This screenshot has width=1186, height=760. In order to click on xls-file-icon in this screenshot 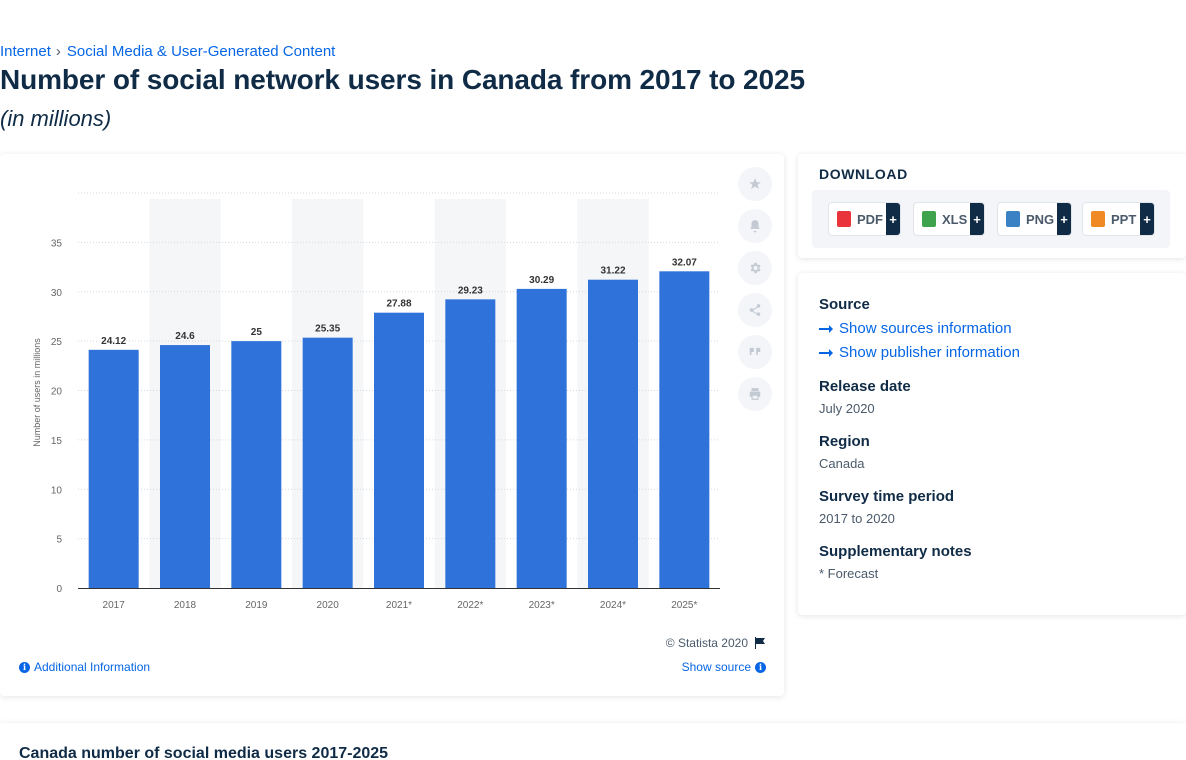, I will do `click(929, 219)`.